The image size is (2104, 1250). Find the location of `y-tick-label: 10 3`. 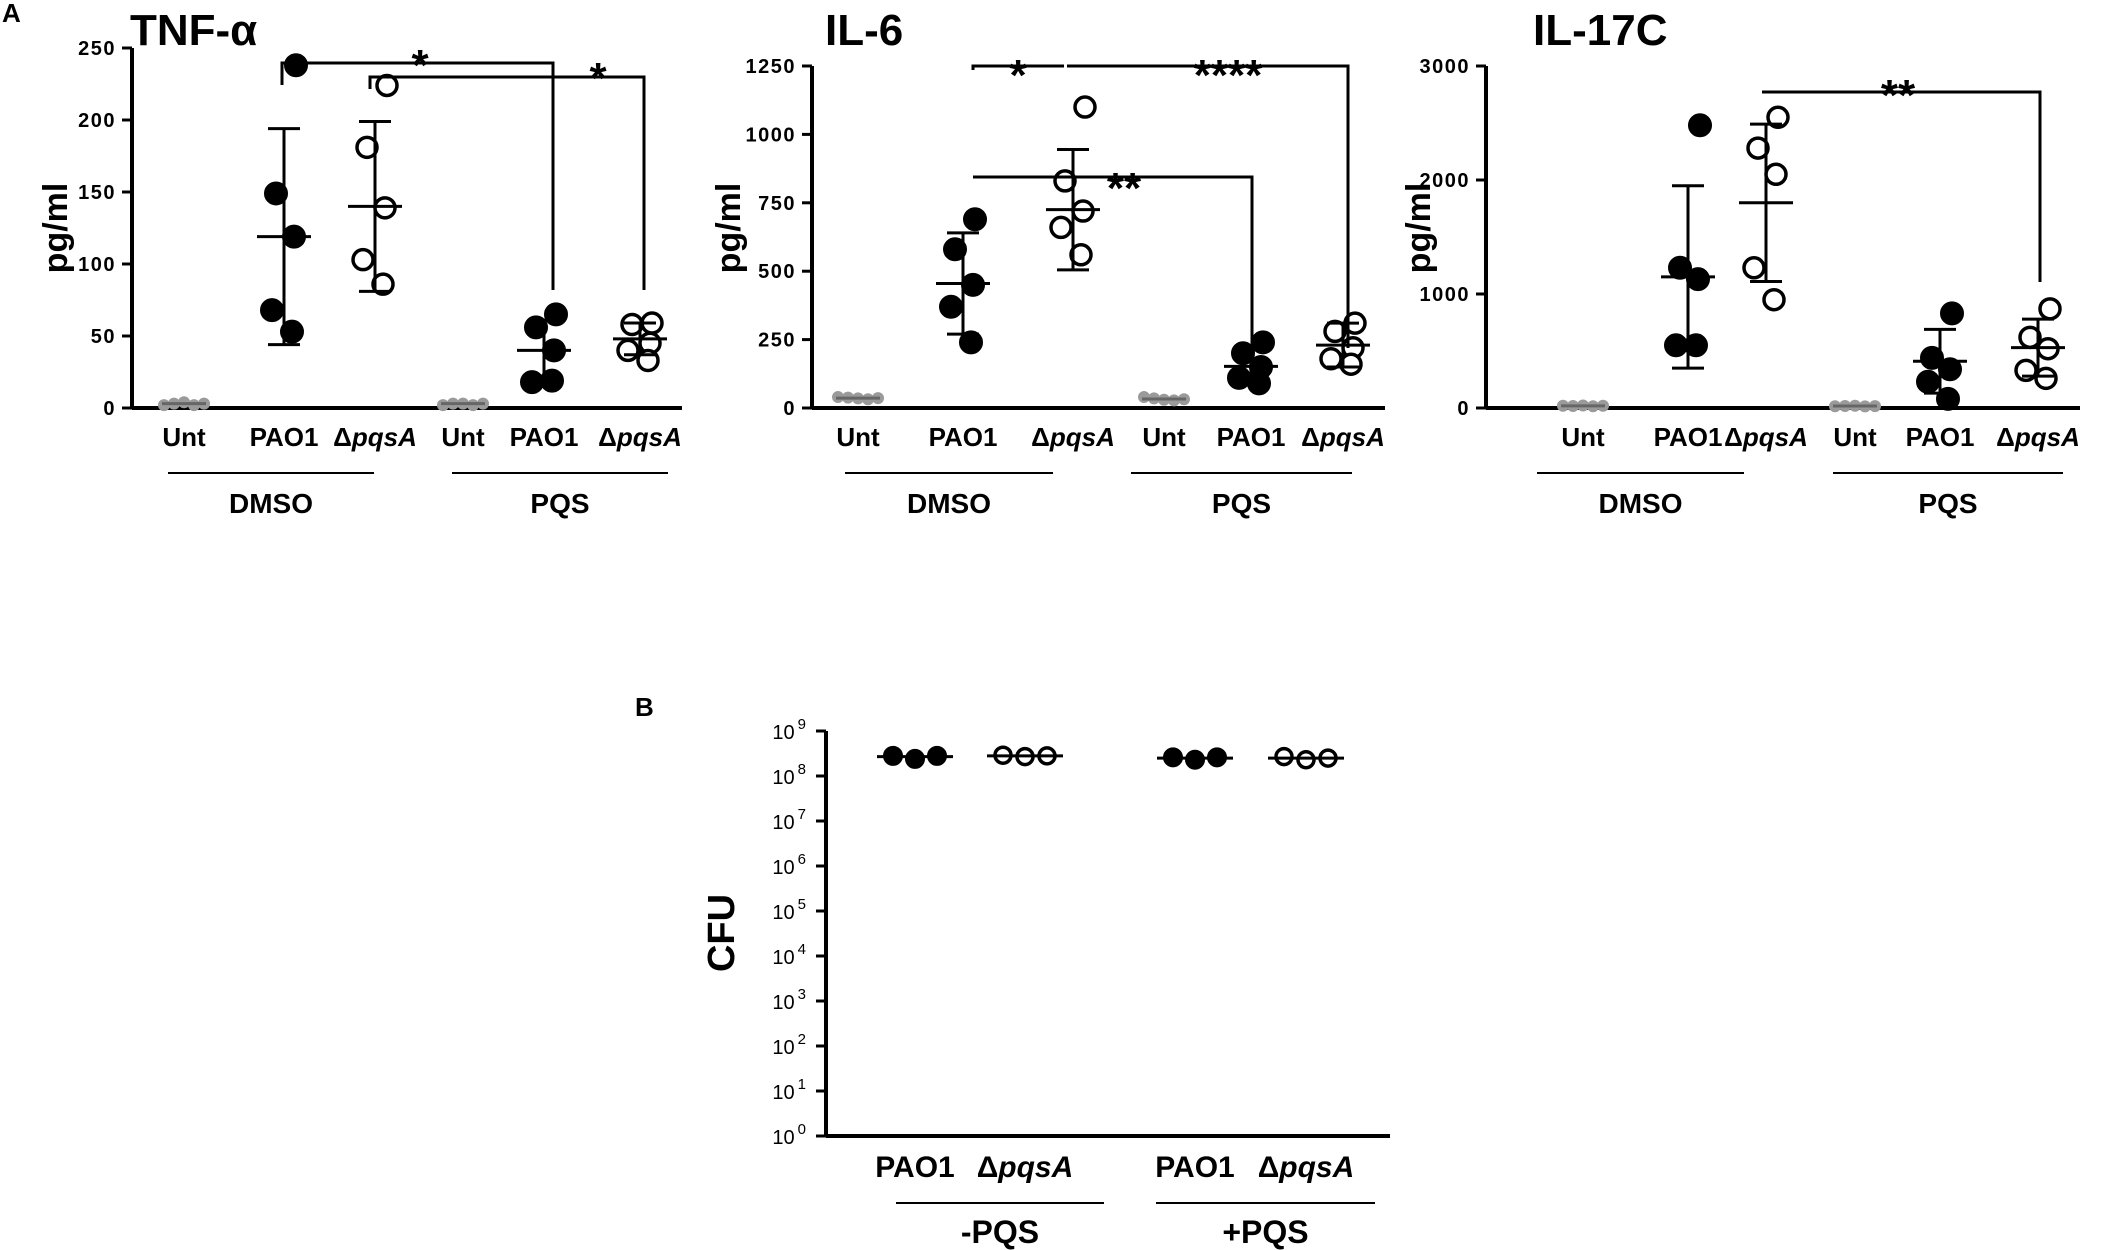

y-tick-label: 10 3 is located at coordinates (789, 1000).